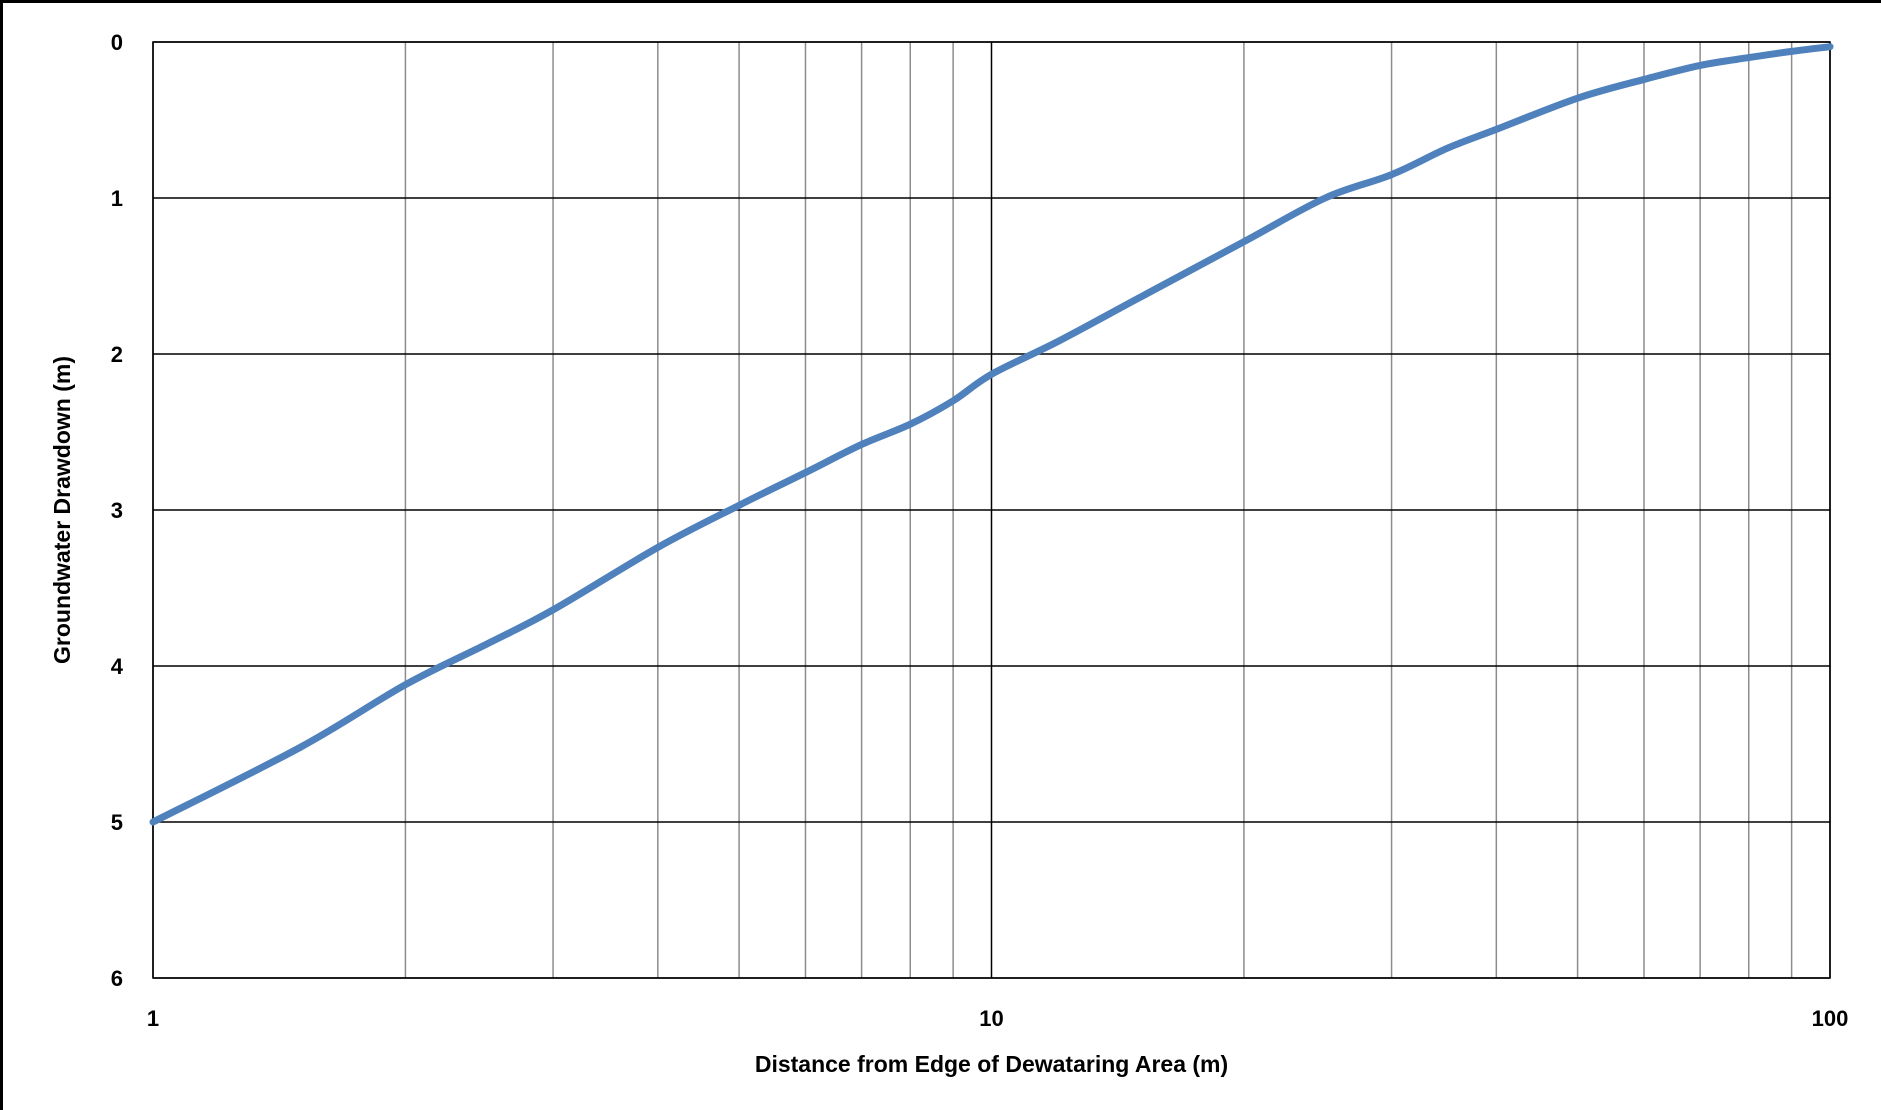 The height and width of the screenshot is (1110, 1881). What do you see at coordinates (62, 510) in the screenshot?
I see `y-axis-title: Groundwater Drawdown (m)` at bounding box center [62, 510].